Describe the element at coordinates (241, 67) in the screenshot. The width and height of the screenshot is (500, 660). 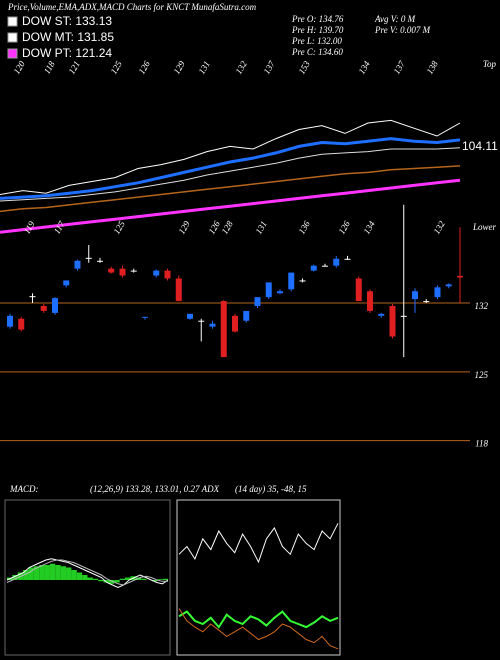
I see `row-label: 132` at that location.